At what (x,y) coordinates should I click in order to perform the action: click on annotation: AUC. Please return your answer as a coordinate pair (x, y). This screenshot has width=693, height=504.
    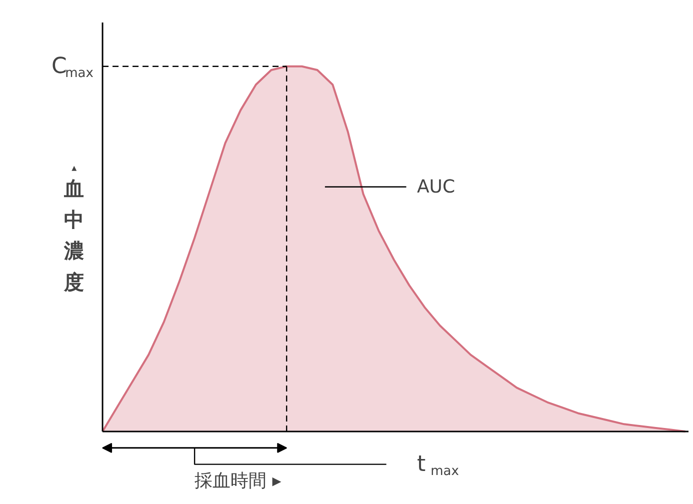
    Looking at the image, I should click on (436, 187).